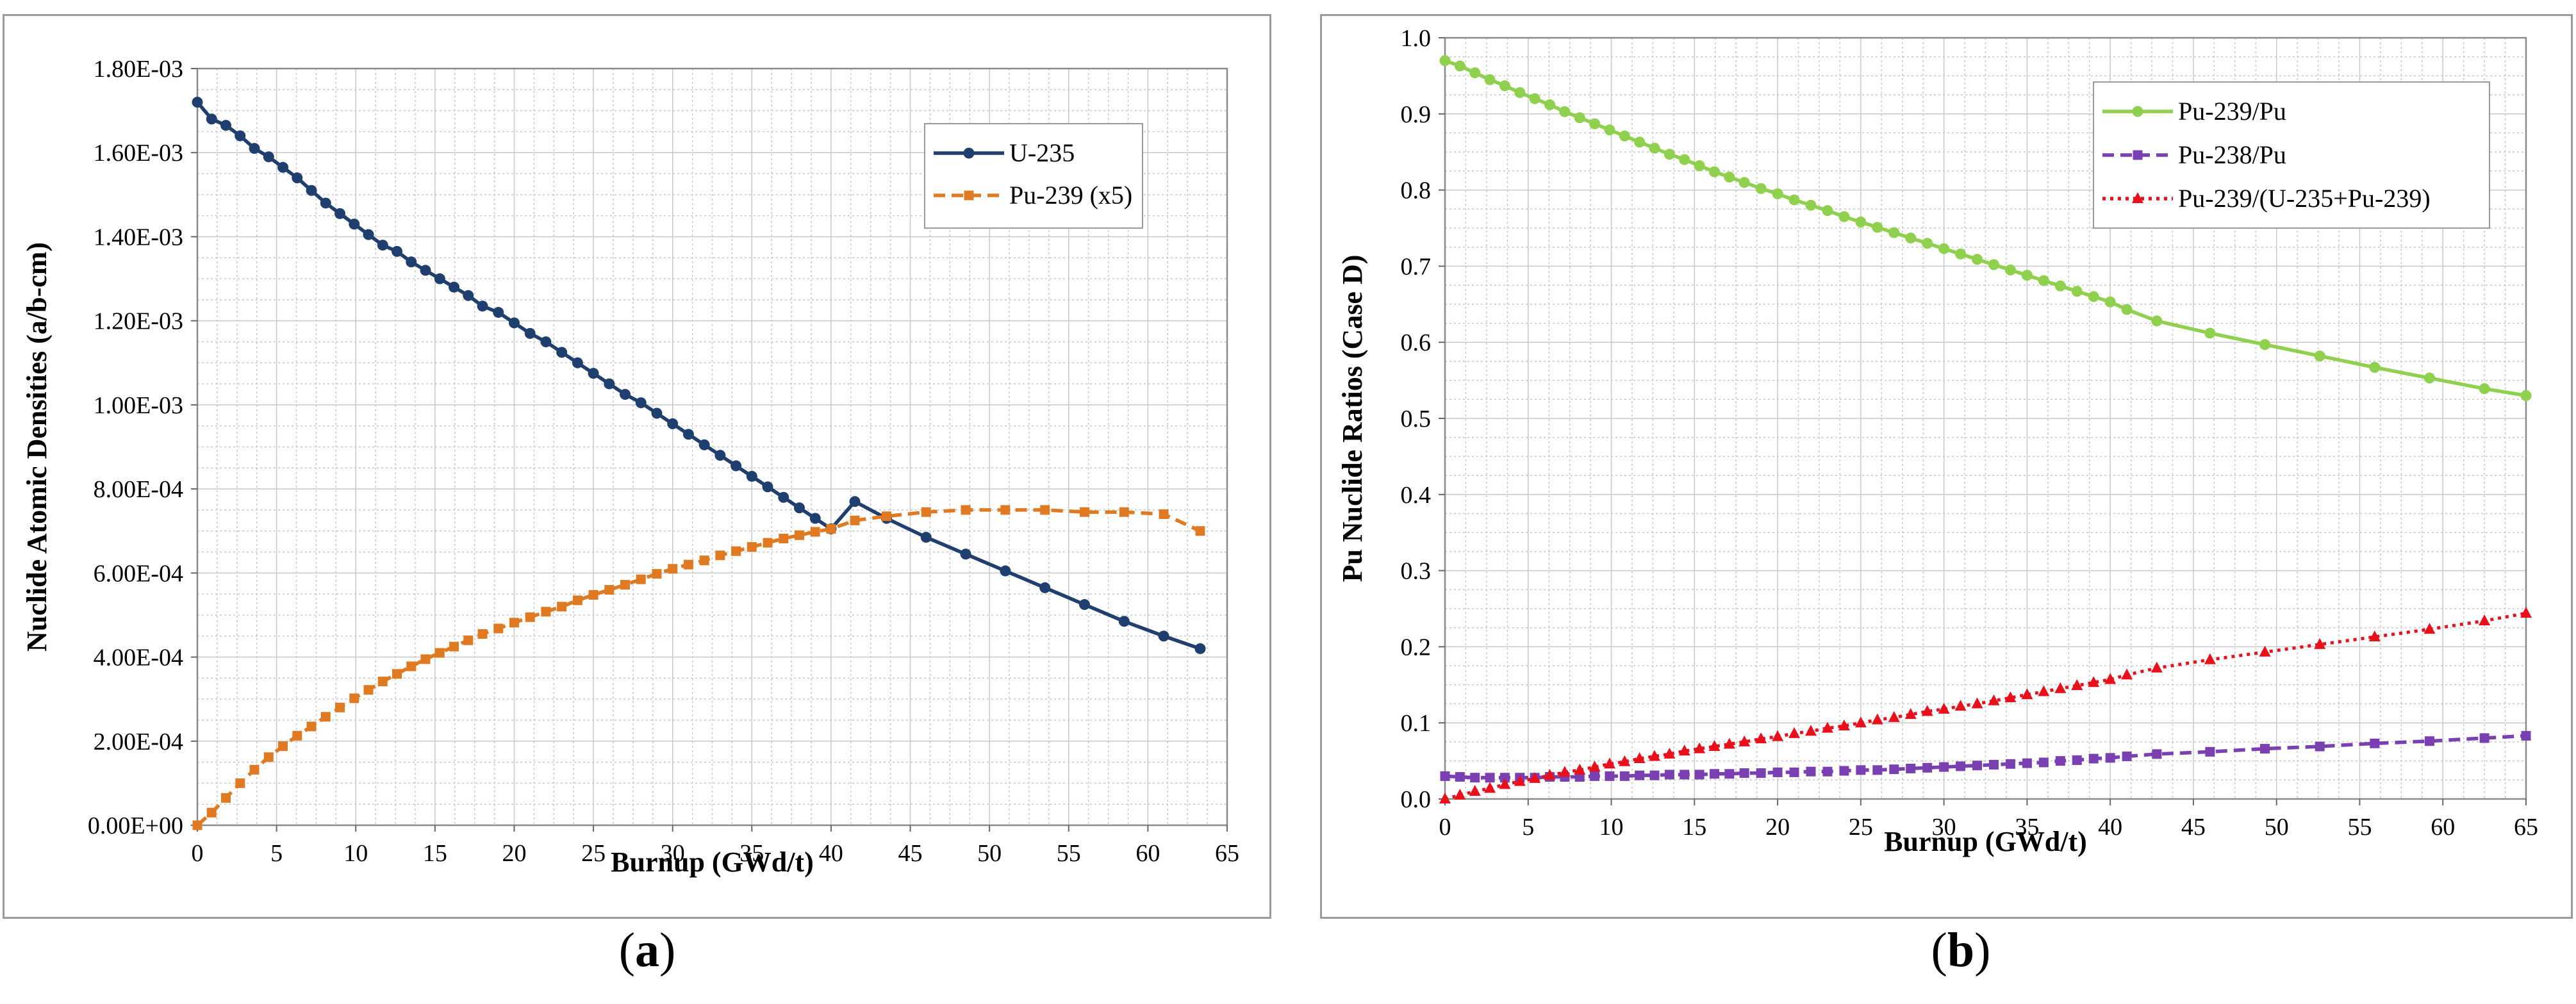 Image resolution: width=2576 pixels, height=1004 pixels. Describe the element at coordinates (1033, 176) in the screenshot. I see `legend-box` at that location.